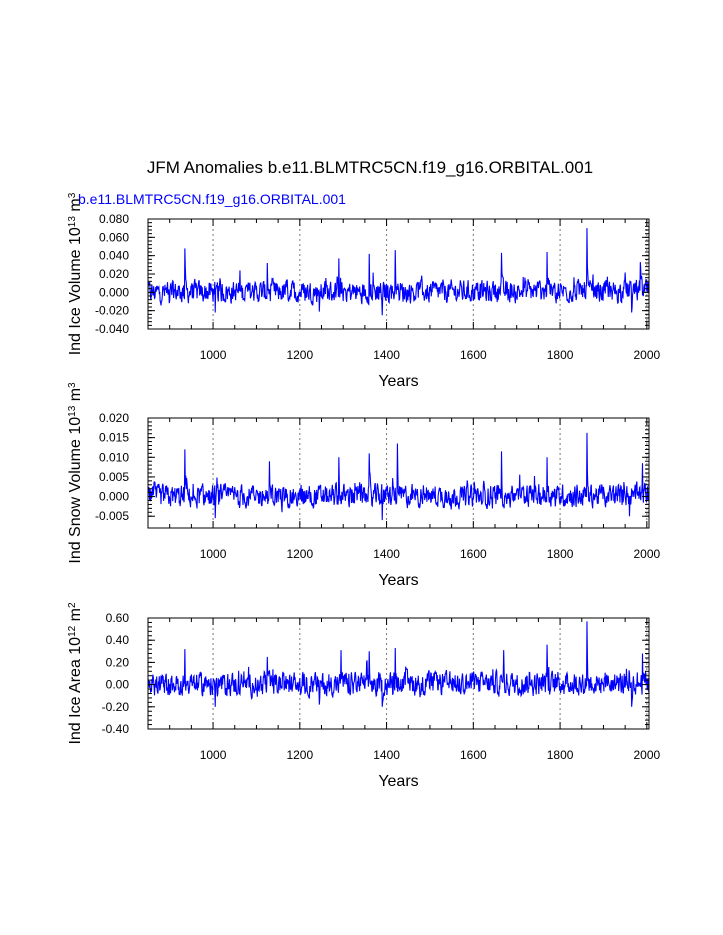 The width and height of the screenshot is (723, 935). What do you see at coordinates (118, 685) in the screenshot?
I see `y-tick-label: 0.00` at bounding box center [118, 685].